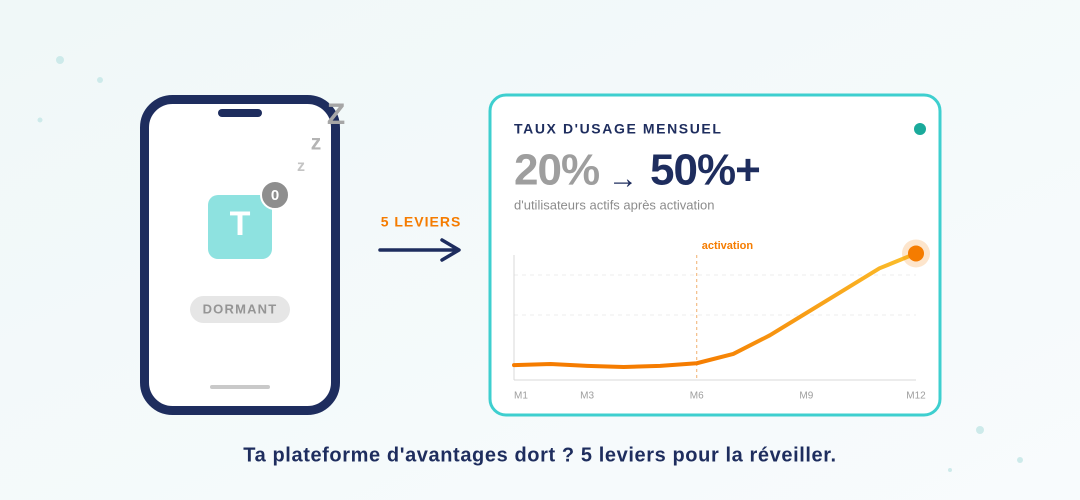 This screenshot has height=500, width=1080. I want to click on trend-arrow: →, so click(623, 178).